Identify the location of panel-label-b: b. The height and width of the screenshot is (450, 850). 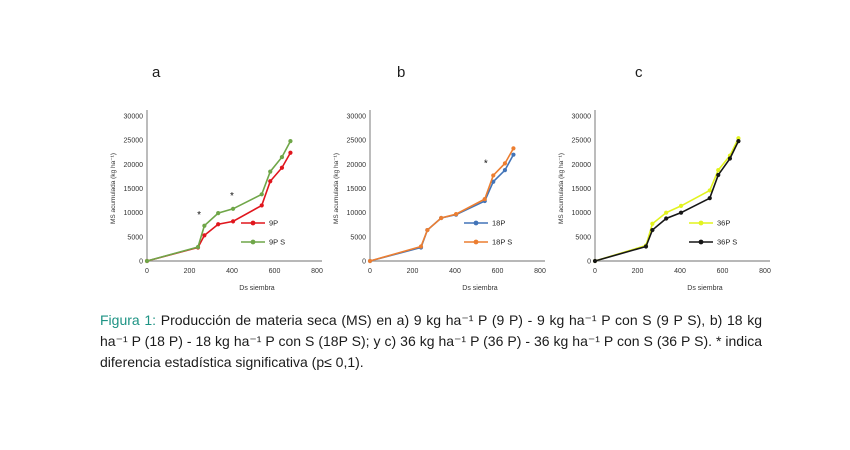
(401, 72).